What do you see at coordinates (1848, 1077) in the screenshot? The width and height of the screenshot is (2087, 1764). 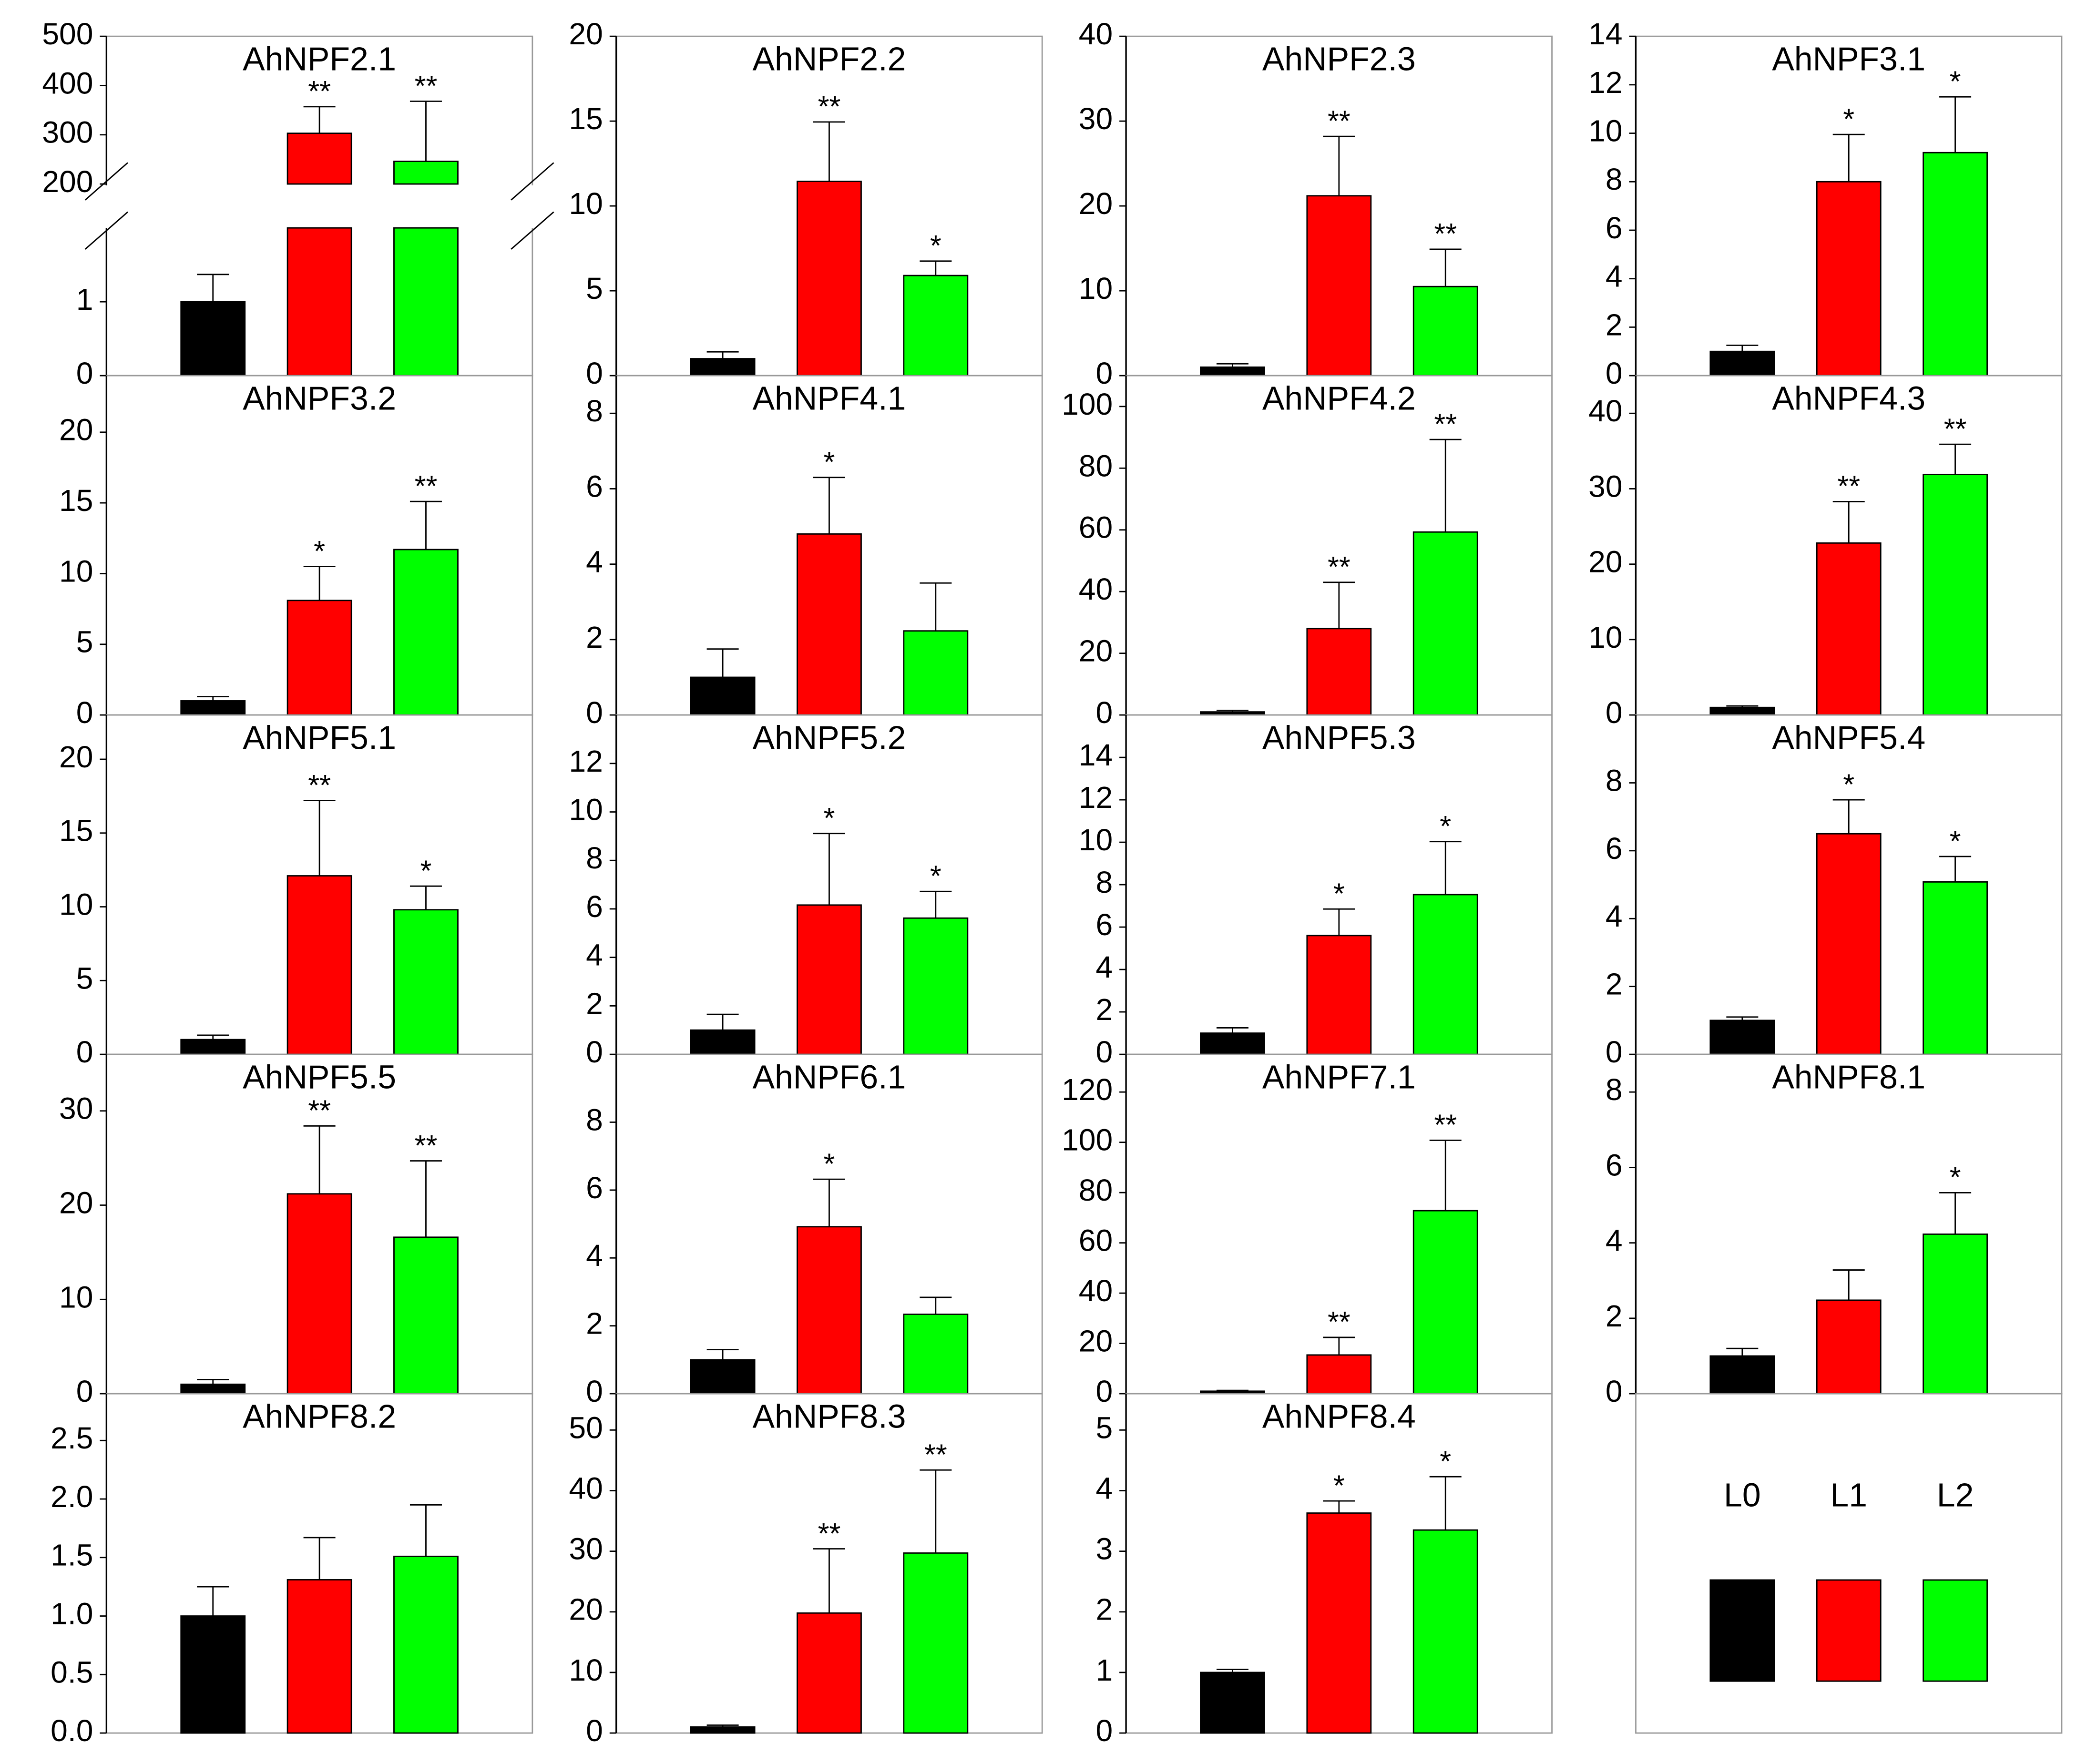 I see `panel-title: AhNPF8.1` at bounding box center [1848, 1077].